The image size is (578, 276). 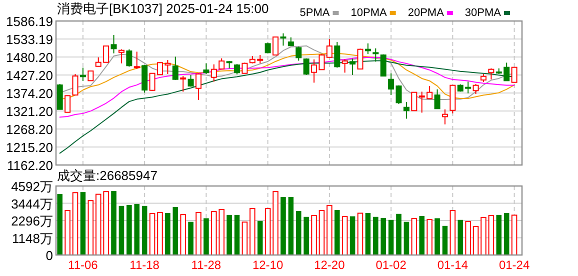 I want to click on legend-label: 30PMA, so click(x=483, y=13).